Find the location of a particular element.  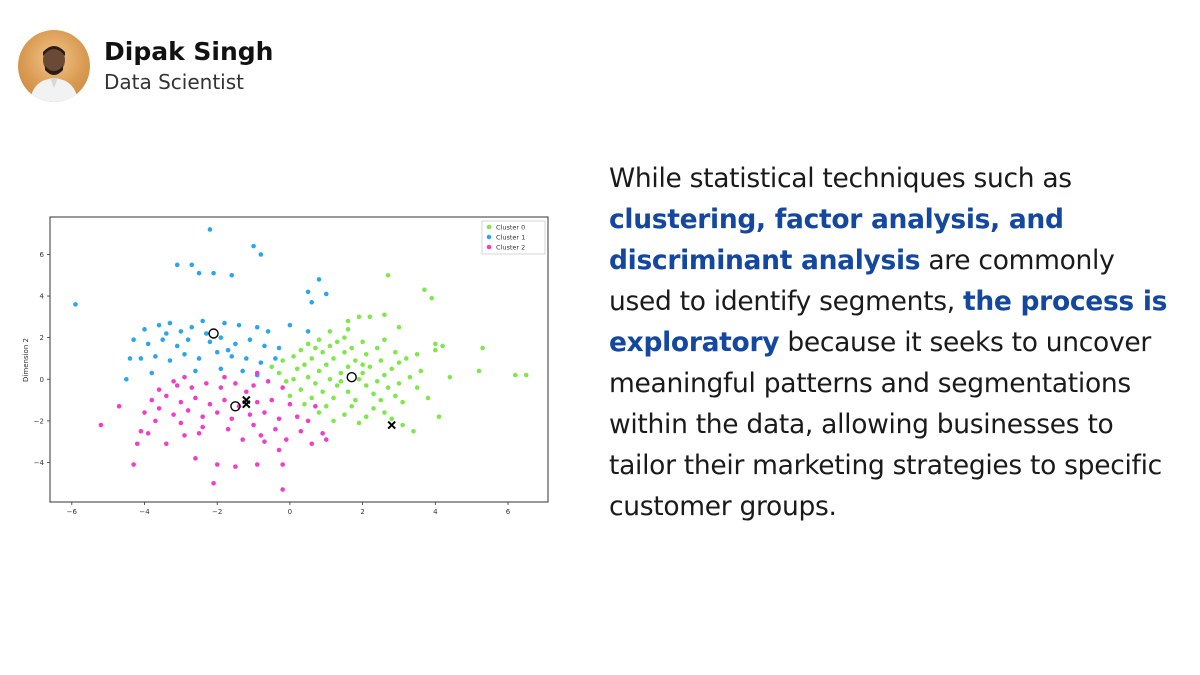

legend-label: Cluster 1 is located at coordinates (510, 238).